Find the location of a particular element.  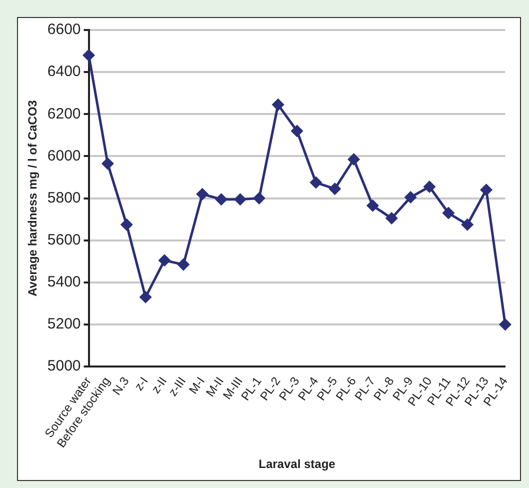

x-tick-label: z-I is located at coordinates (141, 384).